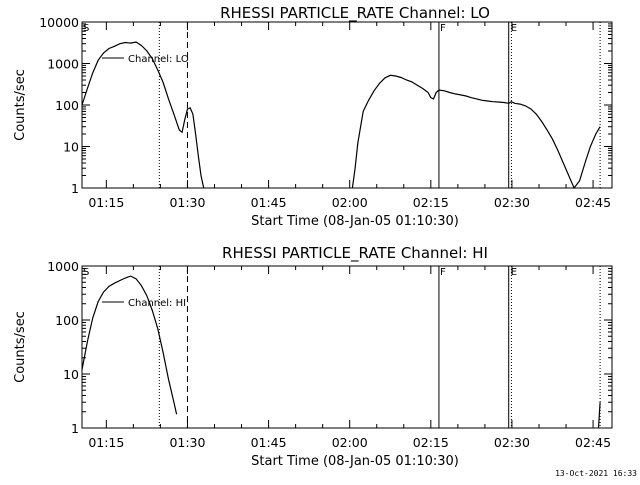 The height and width of the screenshot is (485, 640). I want to click on y-tick-label: 10000, so click(59, 22).